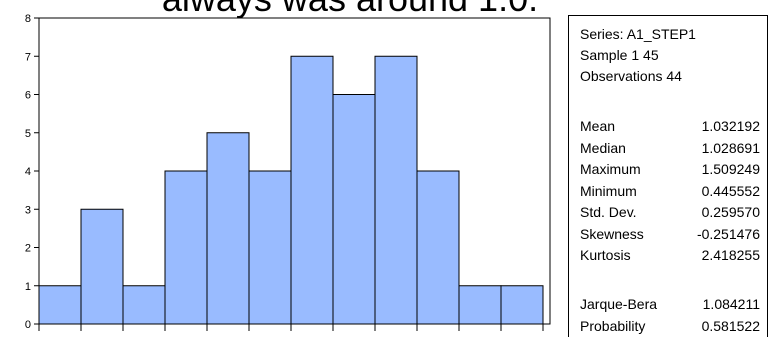 Image resolution: width=783 pixels, height=337 pixels. Describe the element at coordinates (28, 96) in the screenshot. I see `y-tick-label: 6` at that location.